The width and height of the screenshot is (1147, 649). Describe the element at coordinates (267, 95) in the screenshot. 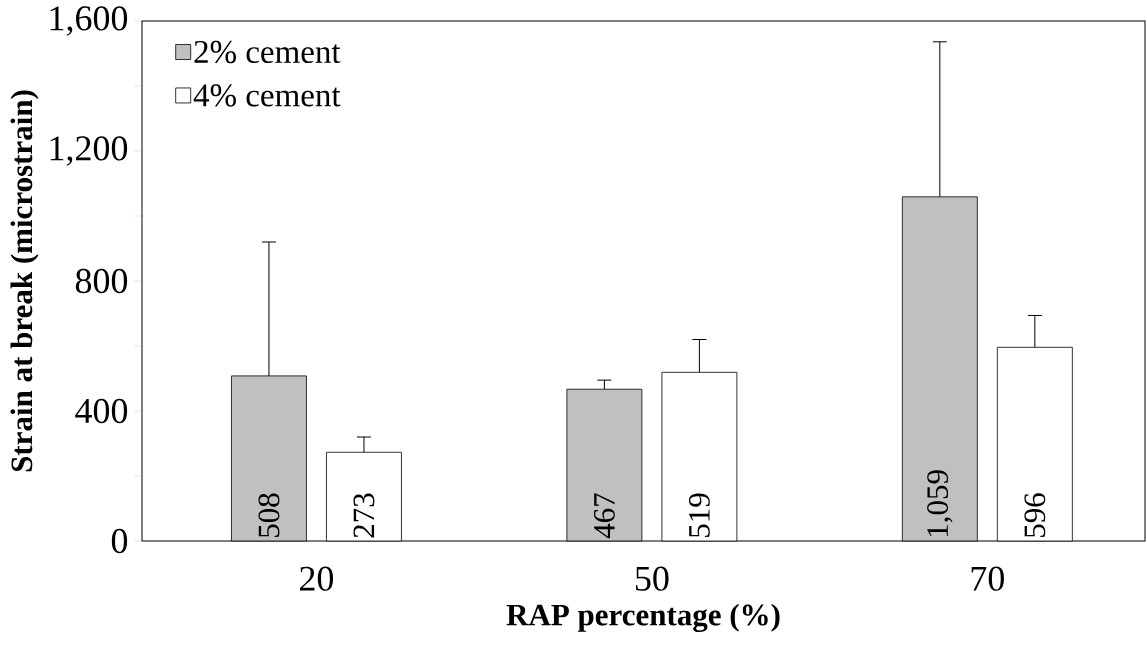

I see `legend-label: 4% cement` at that location.